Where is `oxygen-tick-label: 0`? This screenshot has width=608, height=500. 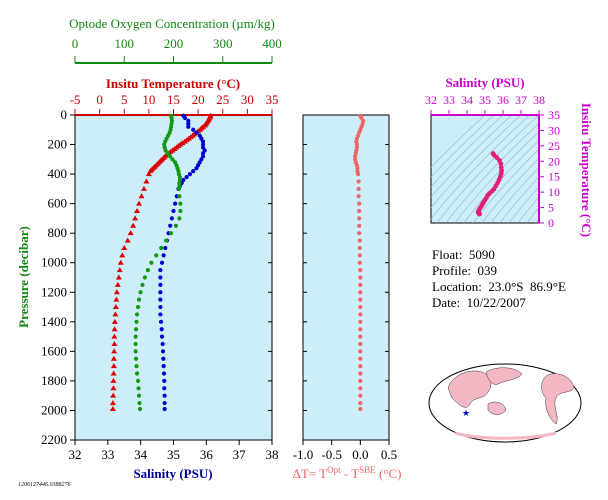 oxygen-tick-label: 0 is located at coordinates (75, 43).